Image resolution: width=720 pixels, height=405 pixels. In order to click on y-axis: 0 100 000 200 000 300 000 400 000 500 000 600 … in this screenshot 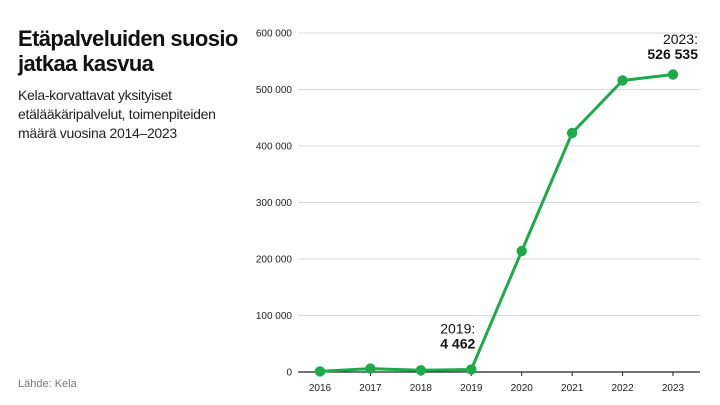, I will do `click(274, 204)`.